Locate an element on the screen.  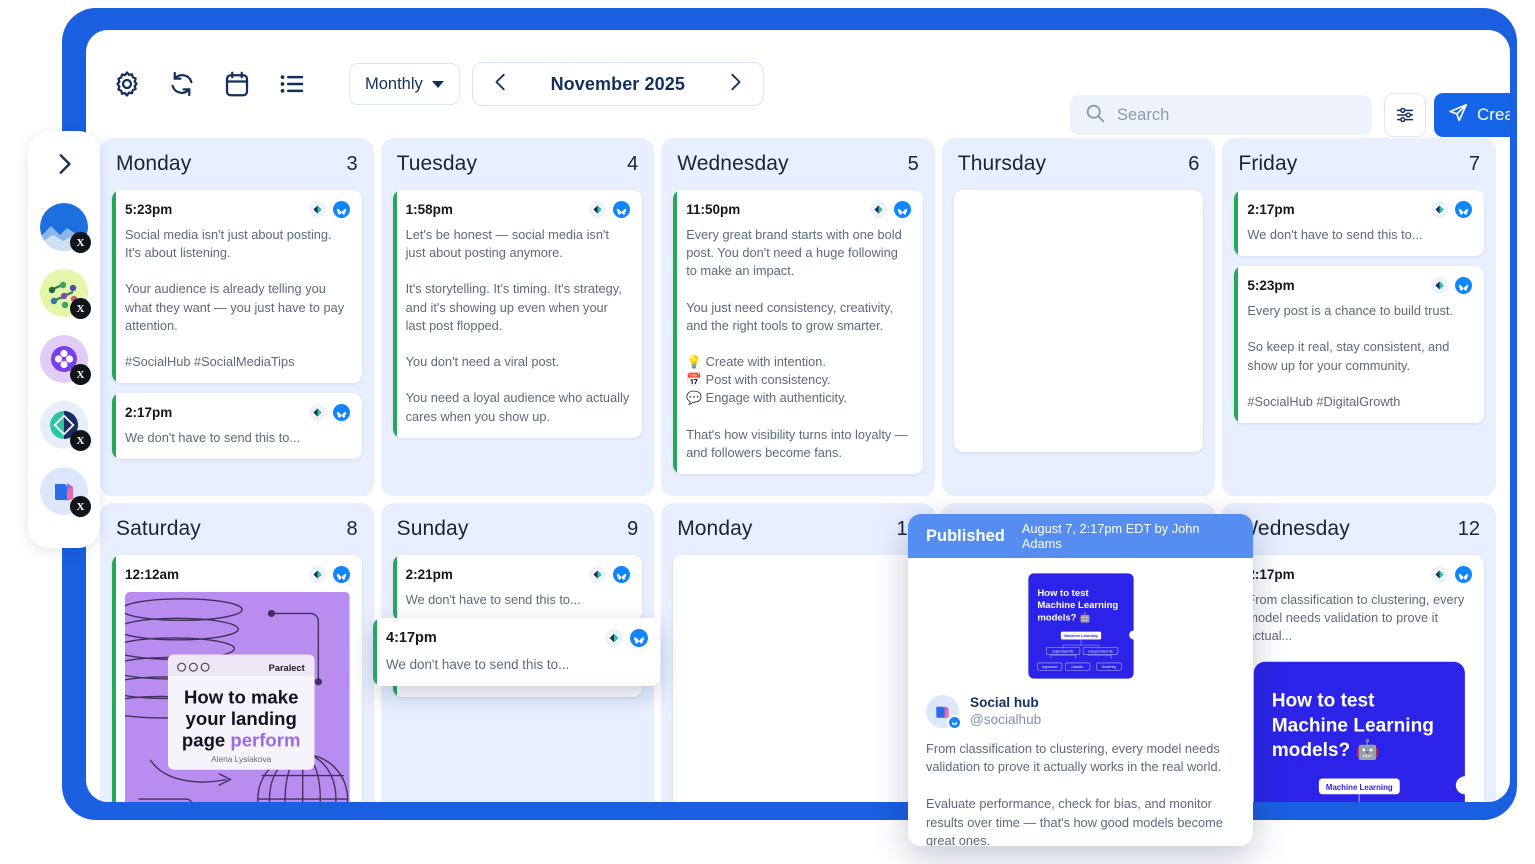
month-navigator: November 2025 is located at coordinates (617, 84).